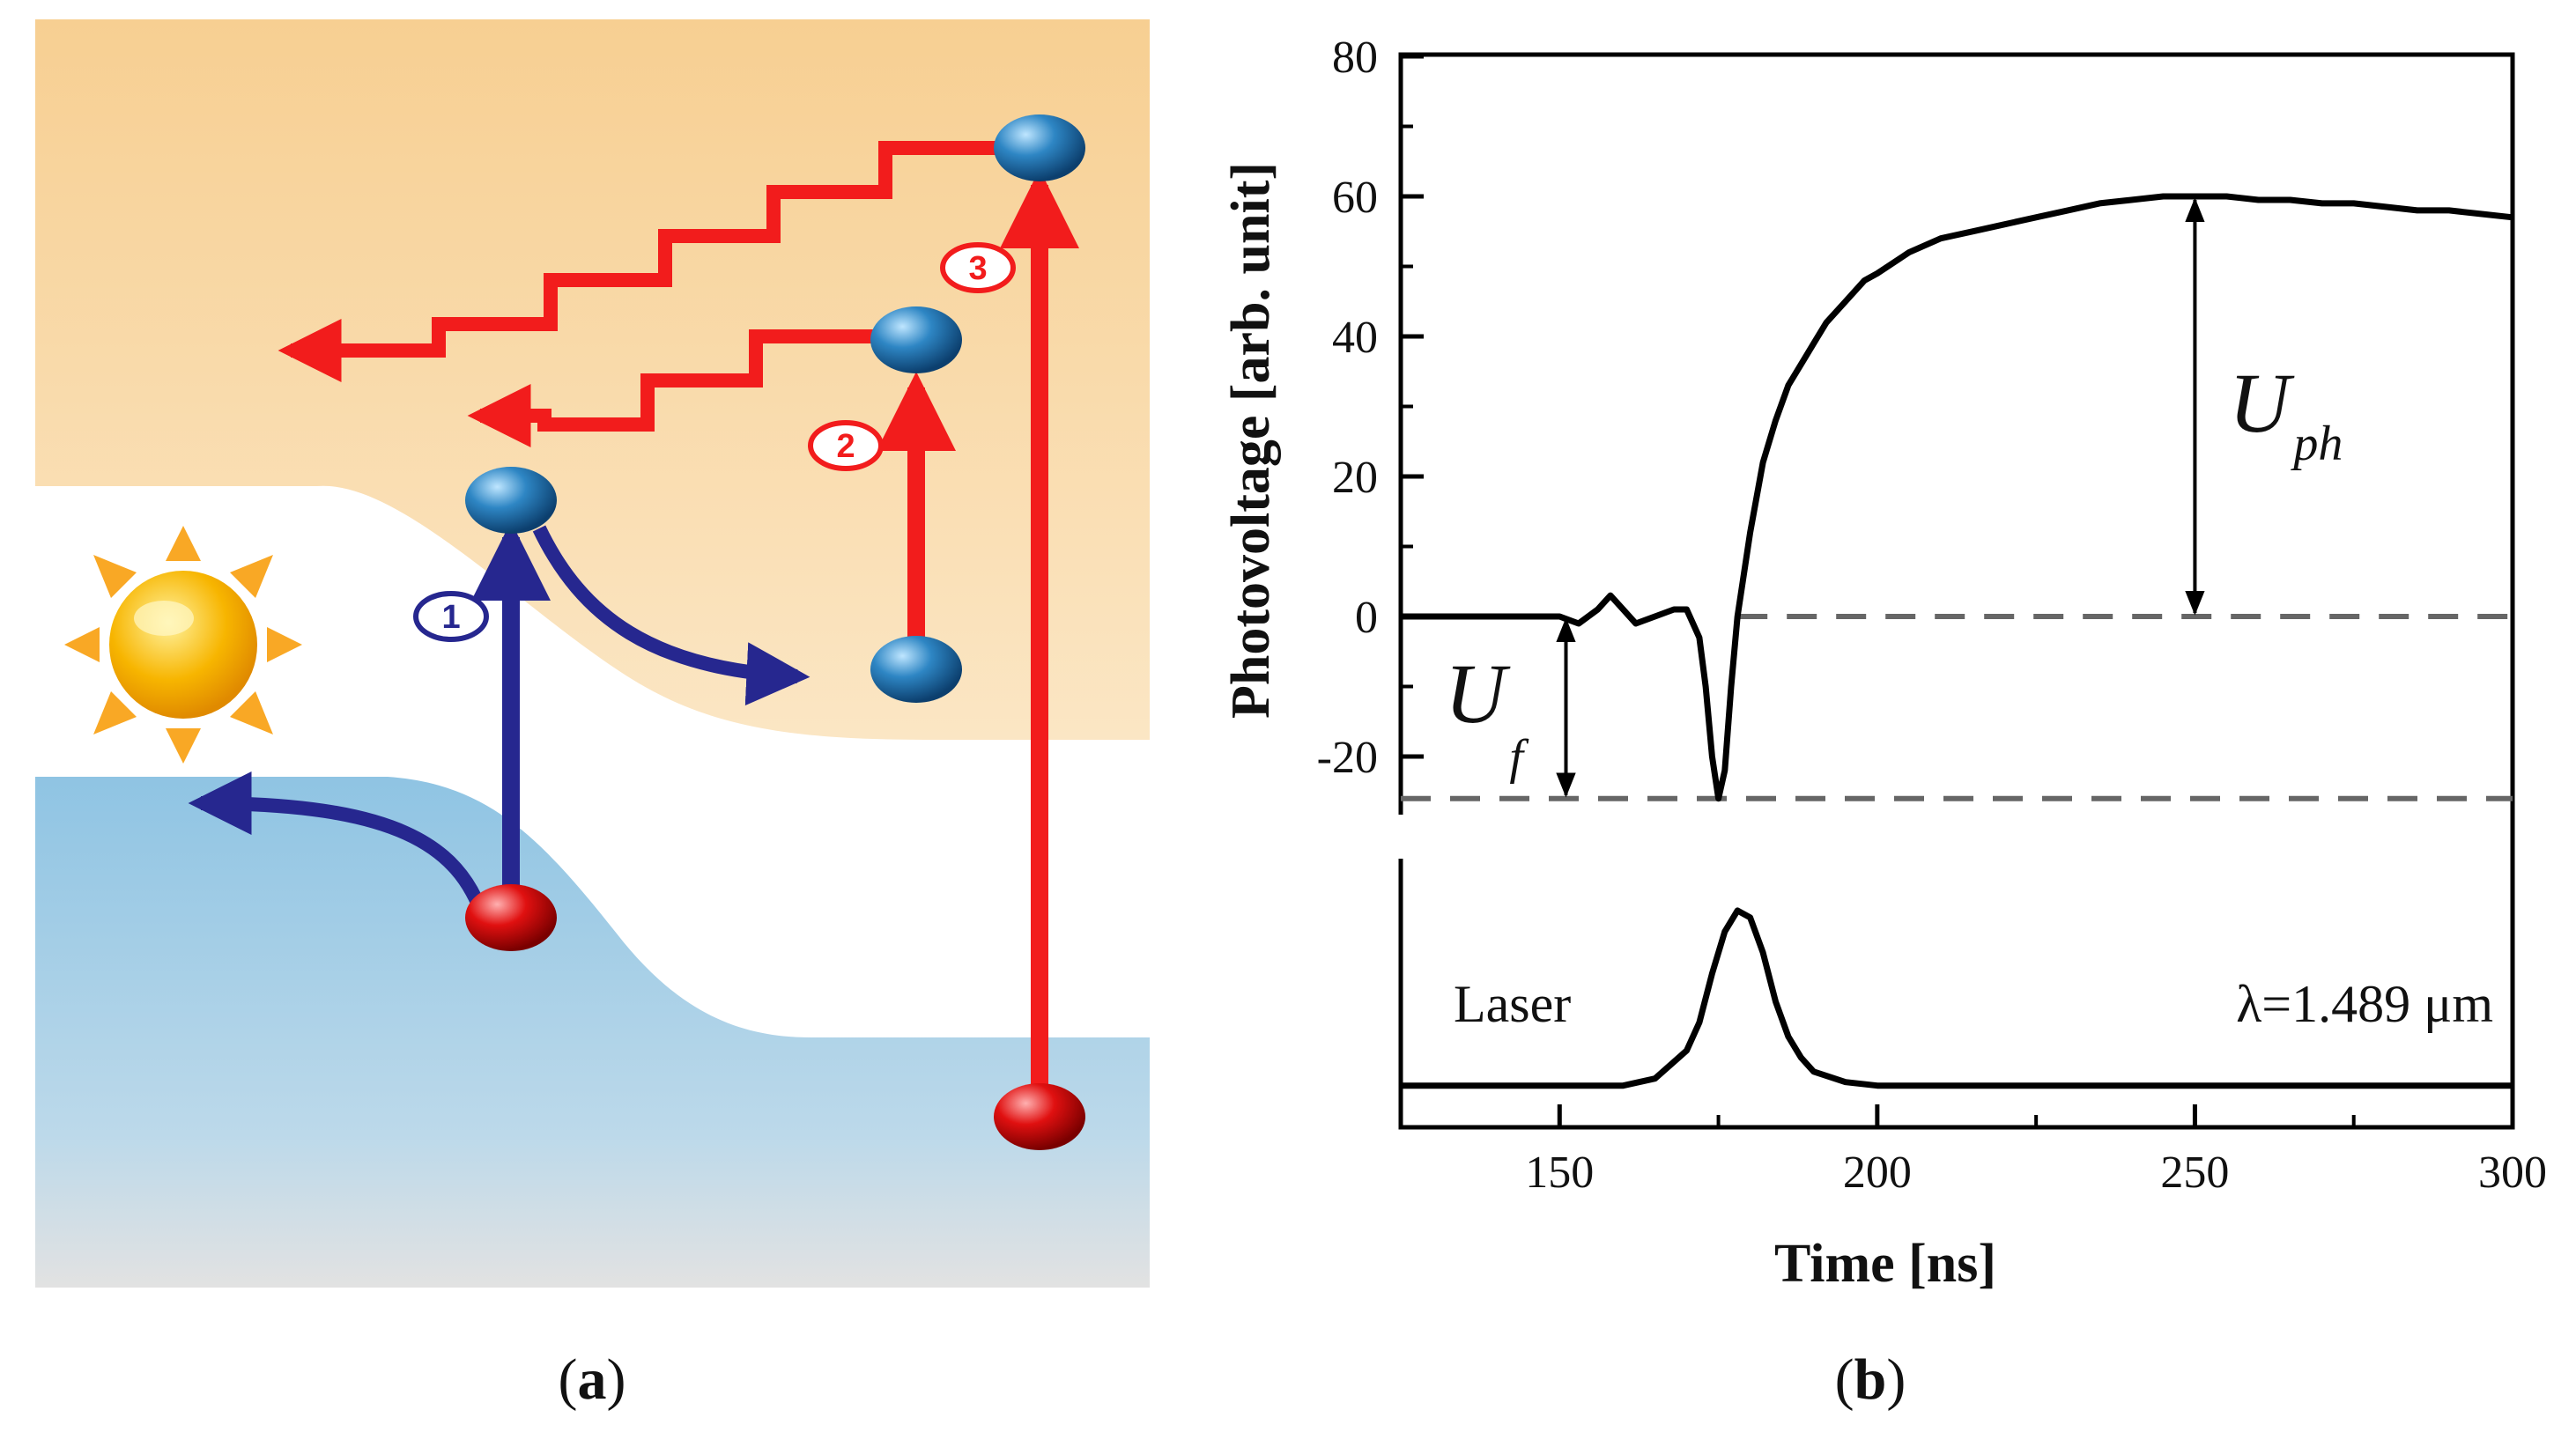 This screenshot has height=1432, width=2576. What do you see at coordinates (2512, 1173) in the screenshot?
I see `x-tick-label: 300` at bounding box center [2512, 1173].